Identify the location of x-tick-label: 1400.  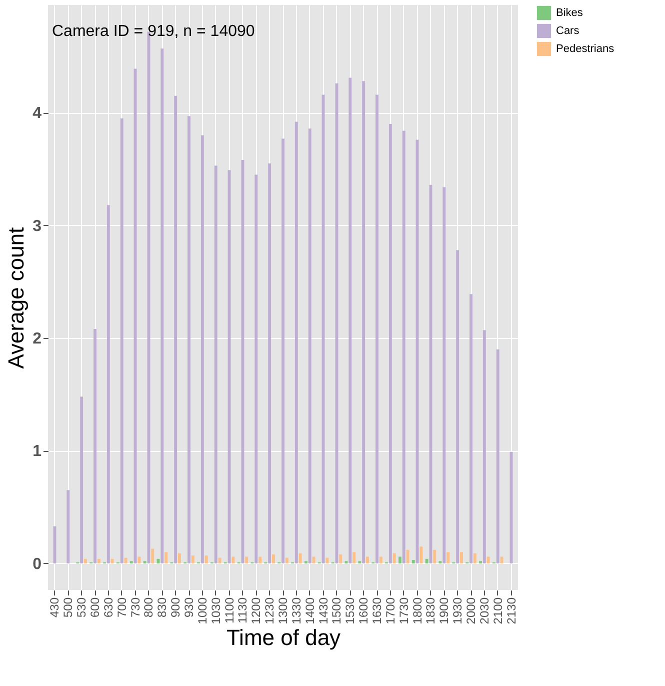
(309, 610).